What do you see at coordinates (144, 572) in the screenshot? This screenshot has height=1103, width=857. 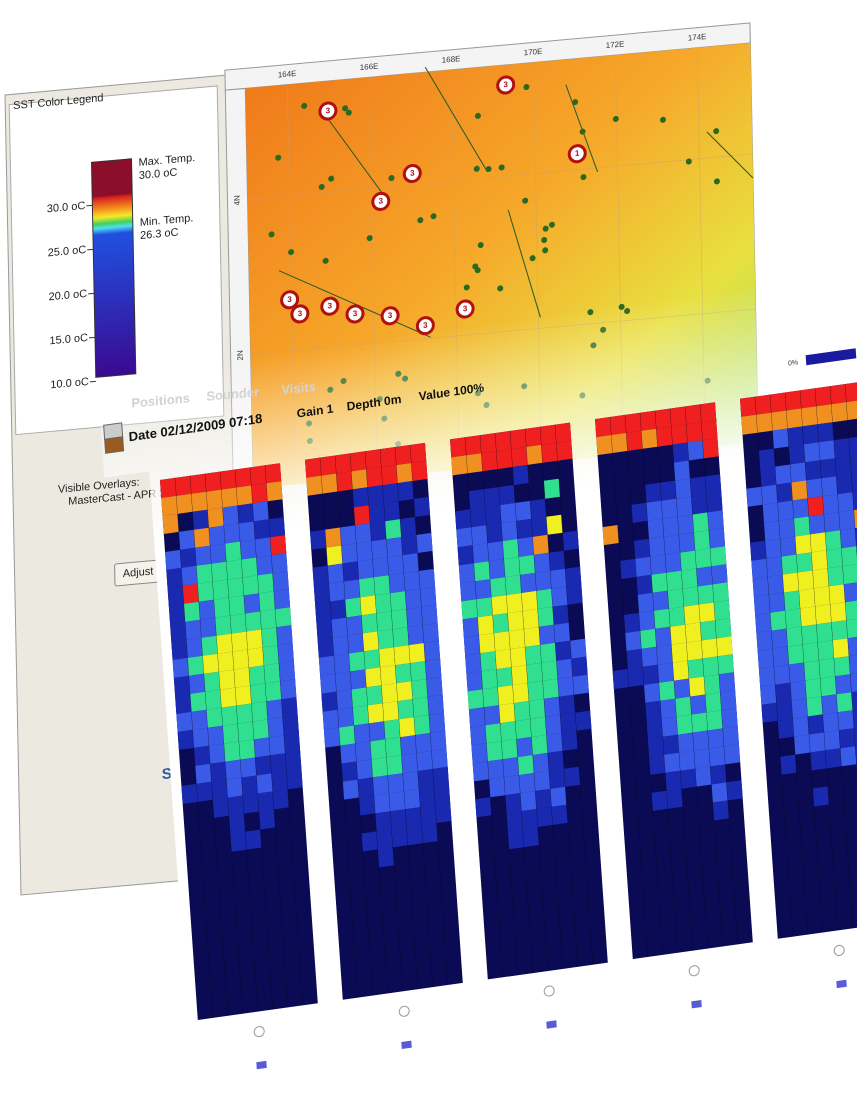 I see `button-label: Adjust C` at bounding box center [144, 572].